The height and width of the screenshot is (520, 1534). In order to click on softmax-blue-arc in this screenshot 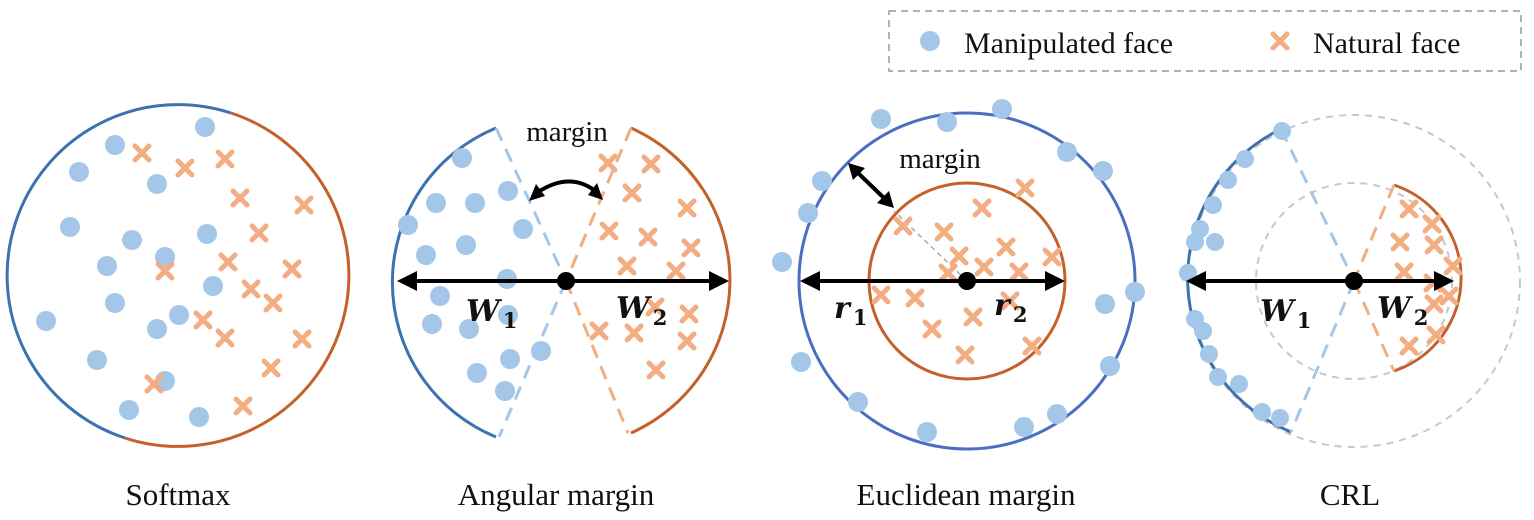, I will do `click(118, 271)`.